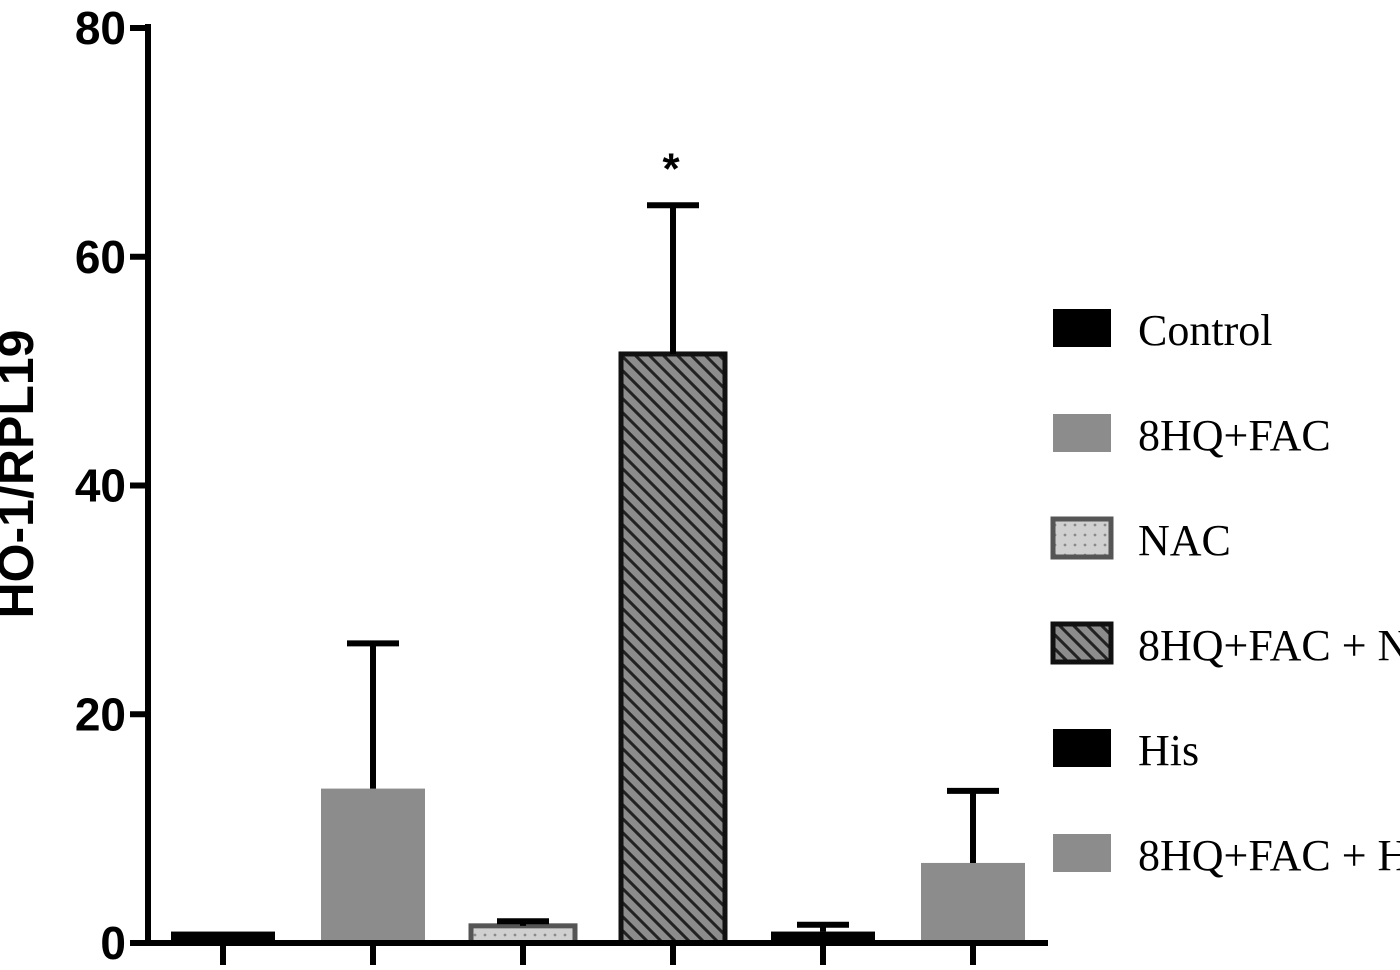  What do you see at coordinates (1269, 855) in the screenshot?
I see `legend-label-5: 8HQ+FAC + His` at bounding box center [1269, 855].